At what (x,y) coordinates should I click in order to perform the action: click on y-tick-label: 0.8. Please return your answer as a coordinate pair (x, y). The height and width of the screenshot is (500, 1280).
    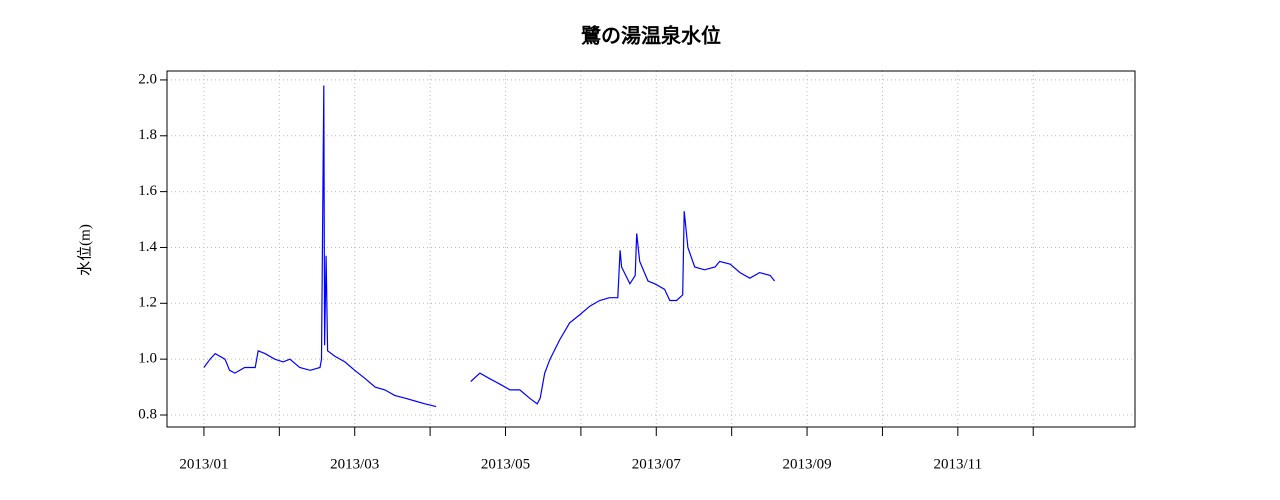
    Looking at the image, I should click on (147, 414).